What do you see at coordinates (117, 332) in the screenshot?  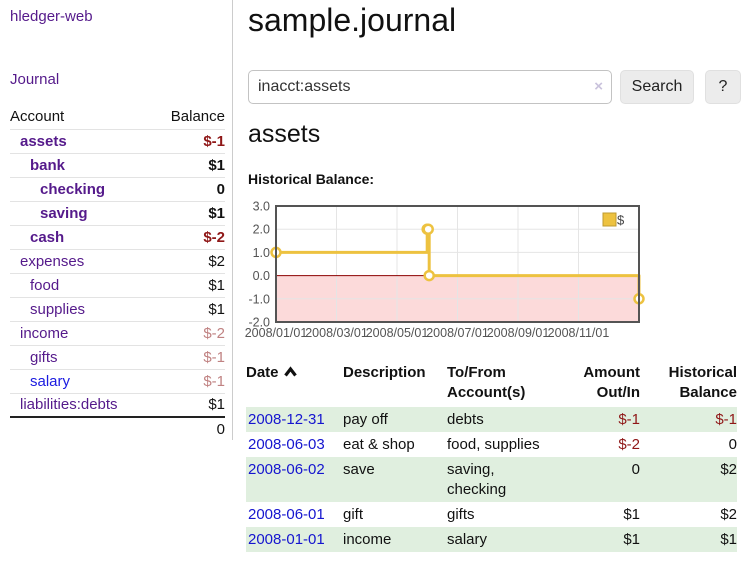 I see `account-row: income $-2` at bounding box center [117, 332].